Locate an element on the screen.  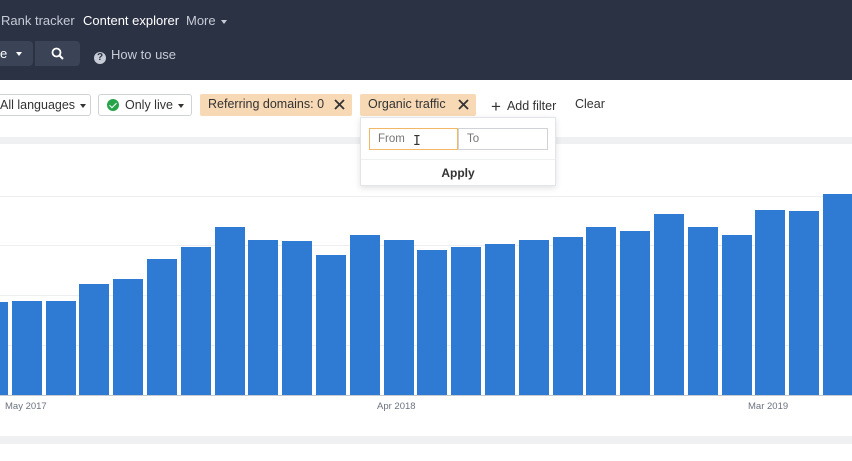
nav-content-explorer: Content explorer is located at coordinates (131, 20).